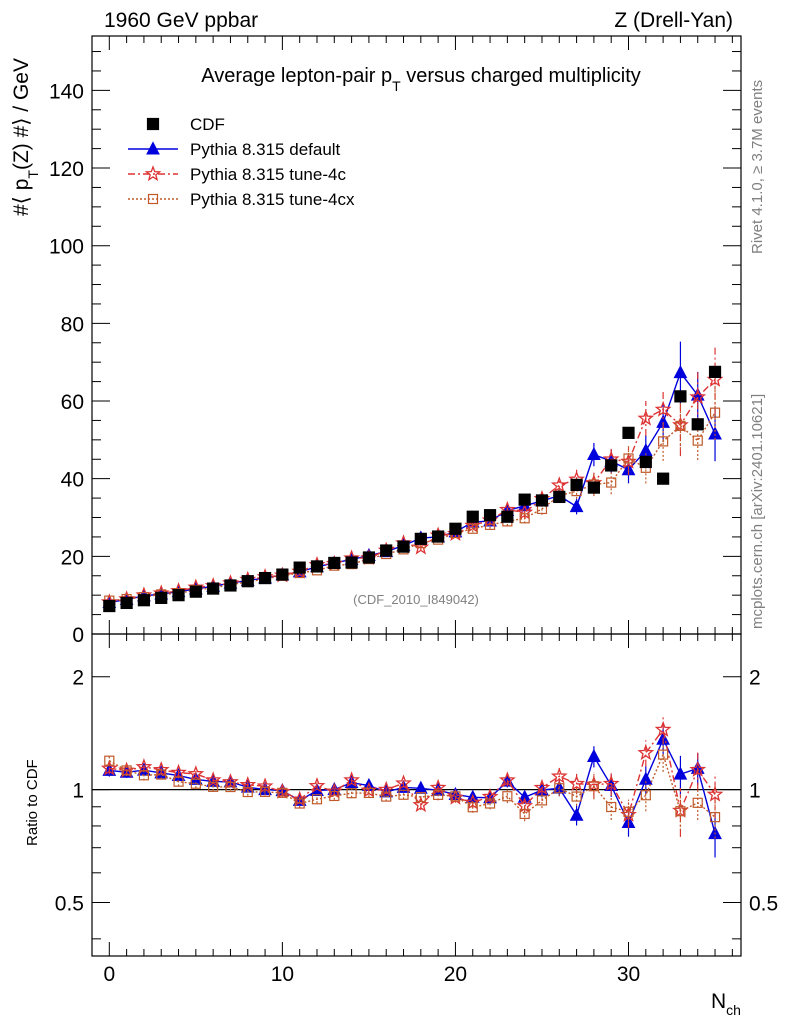  Describe the element at coordinates (268, 174) in the screenshot. I see `legend-label-tune4c: Pythia 8.315 tune-4c` at that location.